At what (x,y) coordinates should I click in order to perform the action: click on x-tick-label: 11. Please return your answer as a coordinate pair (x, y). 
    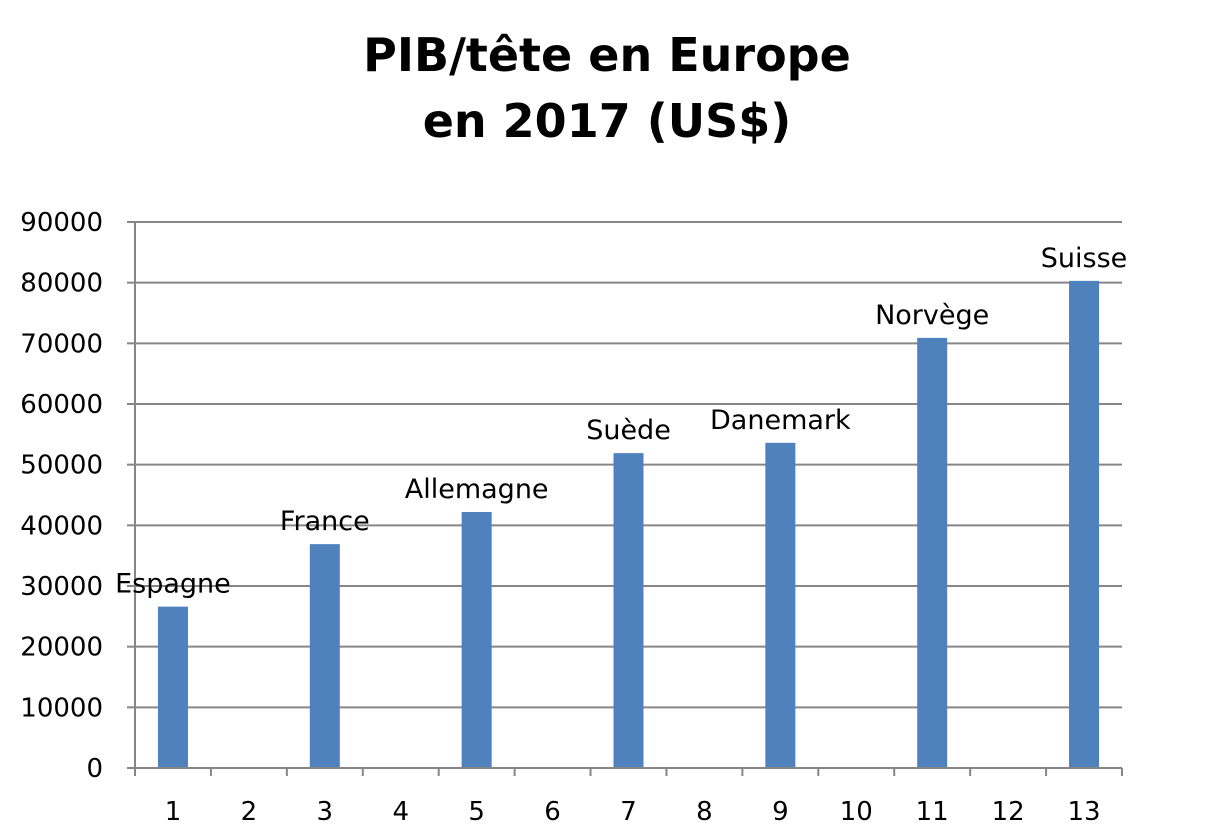
    Looking at the image, I should click on (932, 812).